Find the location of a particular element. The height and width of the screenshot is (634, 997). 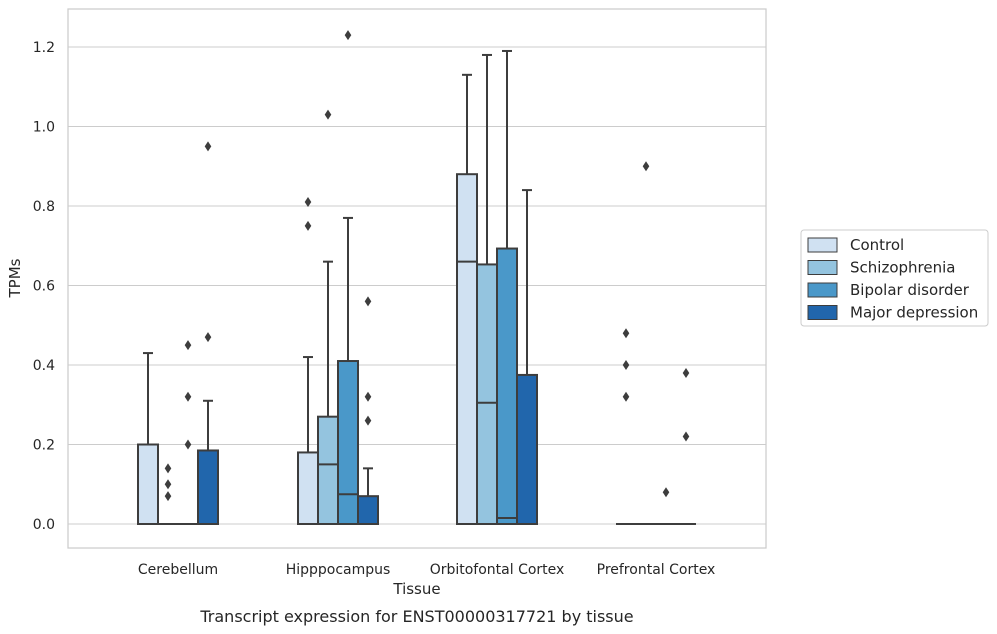

y-axis-title: TPMs is located at coordinates (15, 278).